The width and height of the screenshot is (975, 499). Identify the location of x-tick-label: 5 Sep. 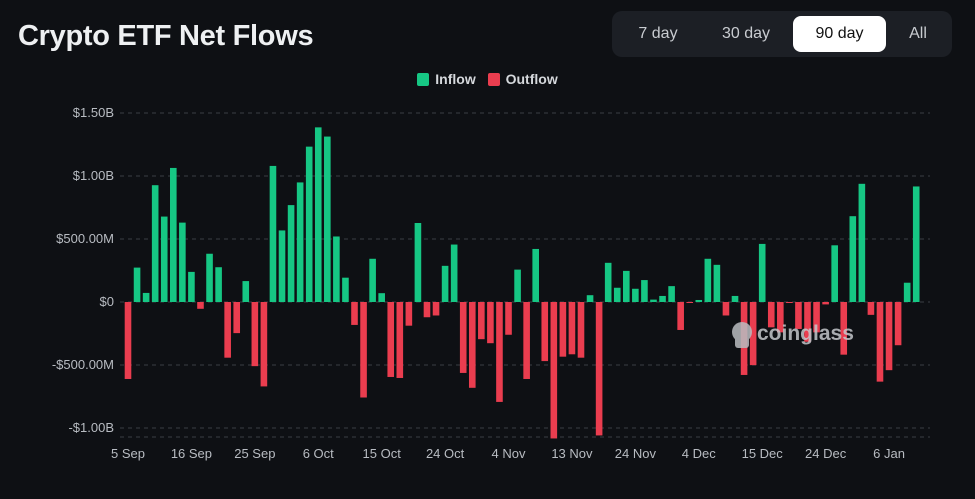
(128, 453).